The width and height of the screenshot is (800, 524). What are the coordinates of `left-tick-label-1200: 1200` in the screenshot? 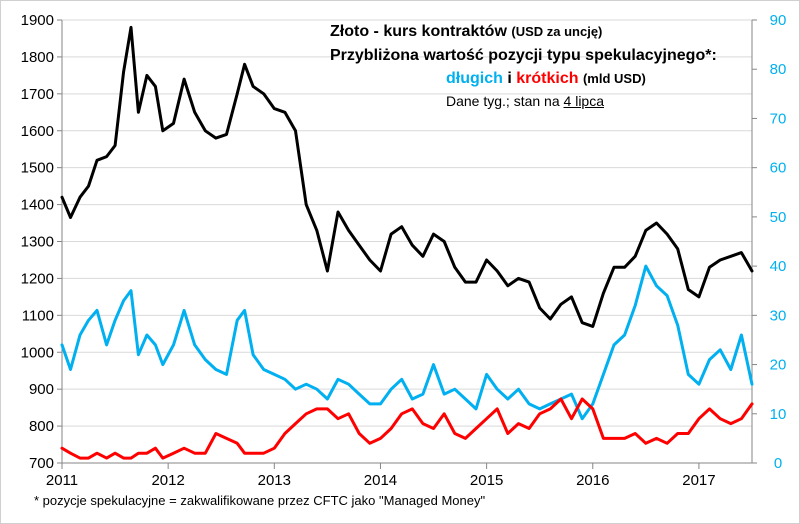 It's located at (37, 278).